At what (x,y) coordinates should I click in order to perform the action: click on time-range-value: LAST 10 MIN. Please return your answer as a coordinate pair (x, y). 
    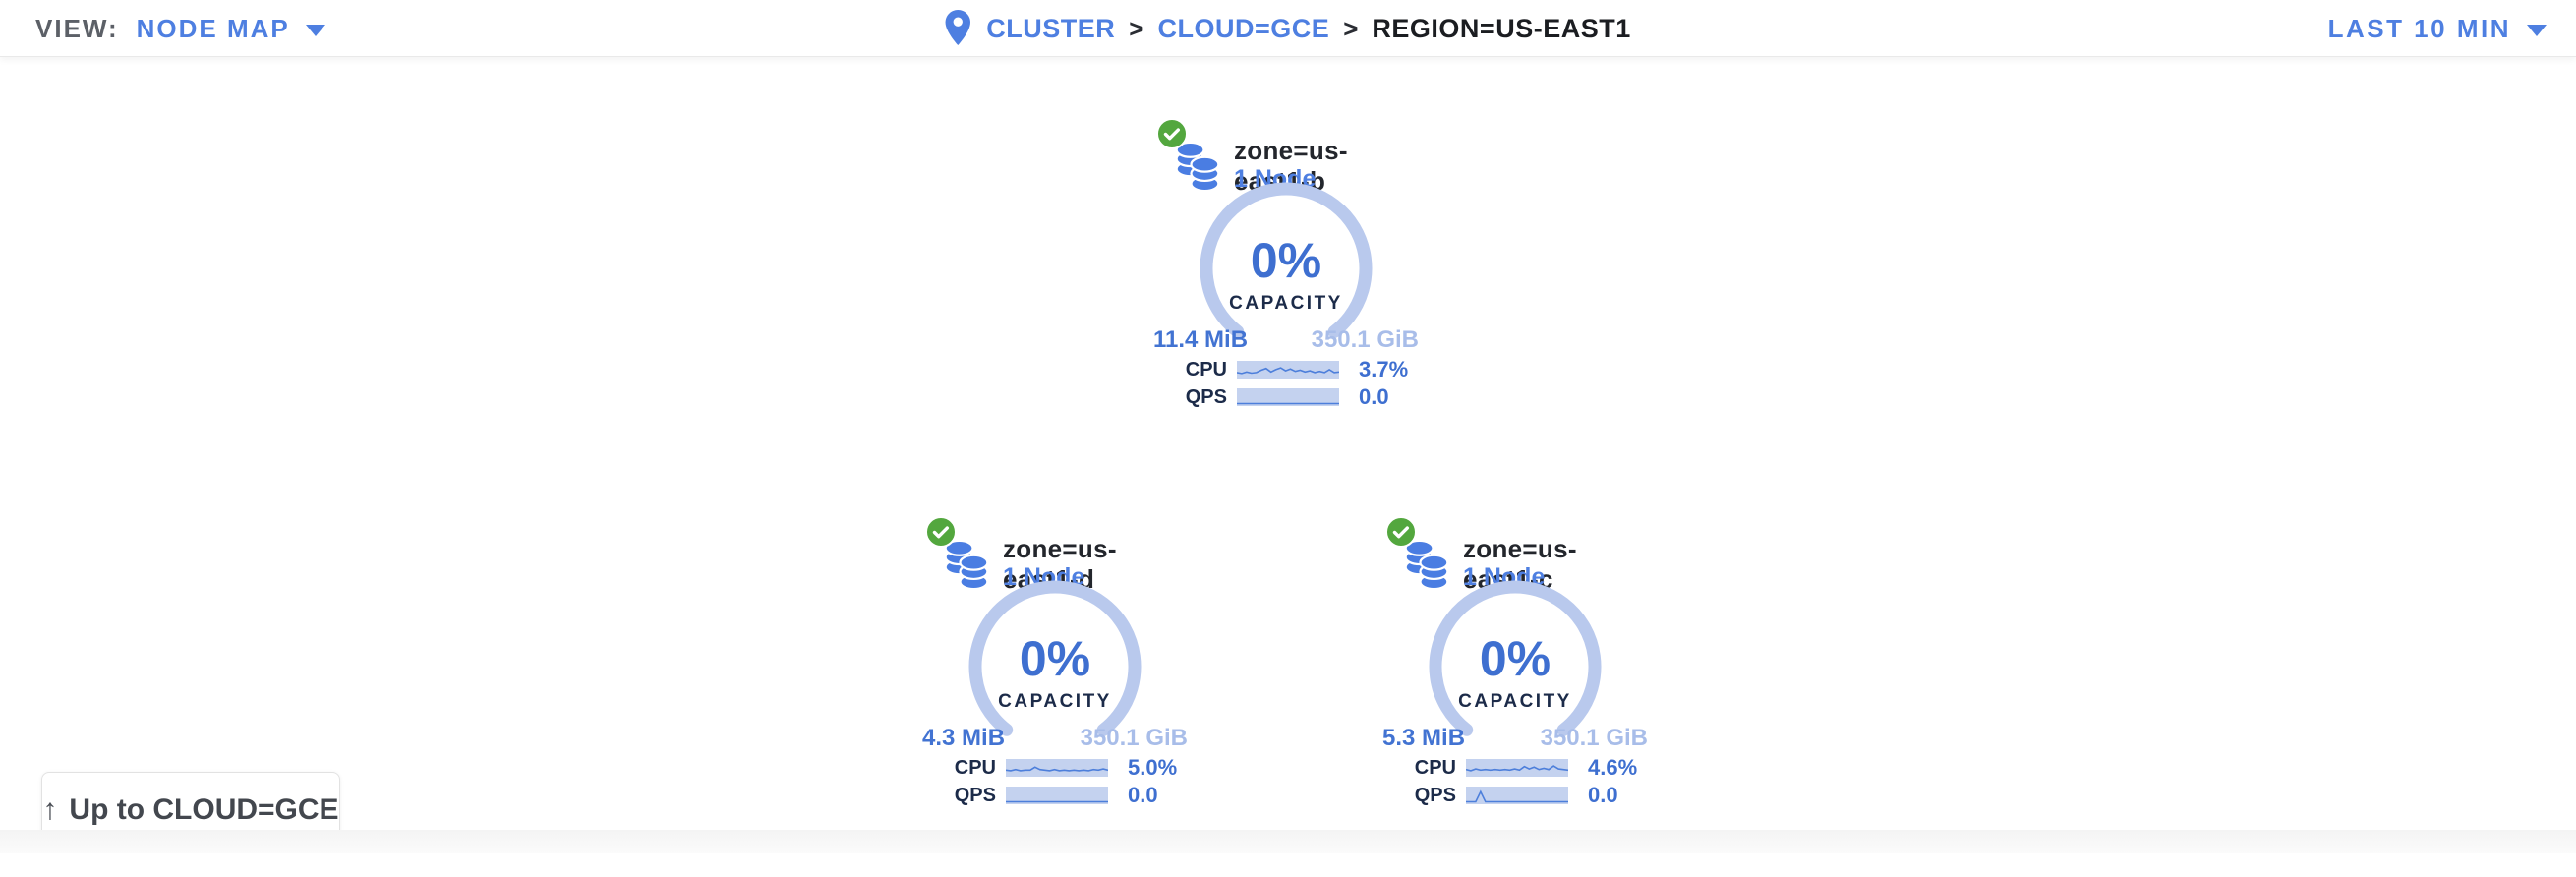
    Looking at the image, I should click on (2419, 28).